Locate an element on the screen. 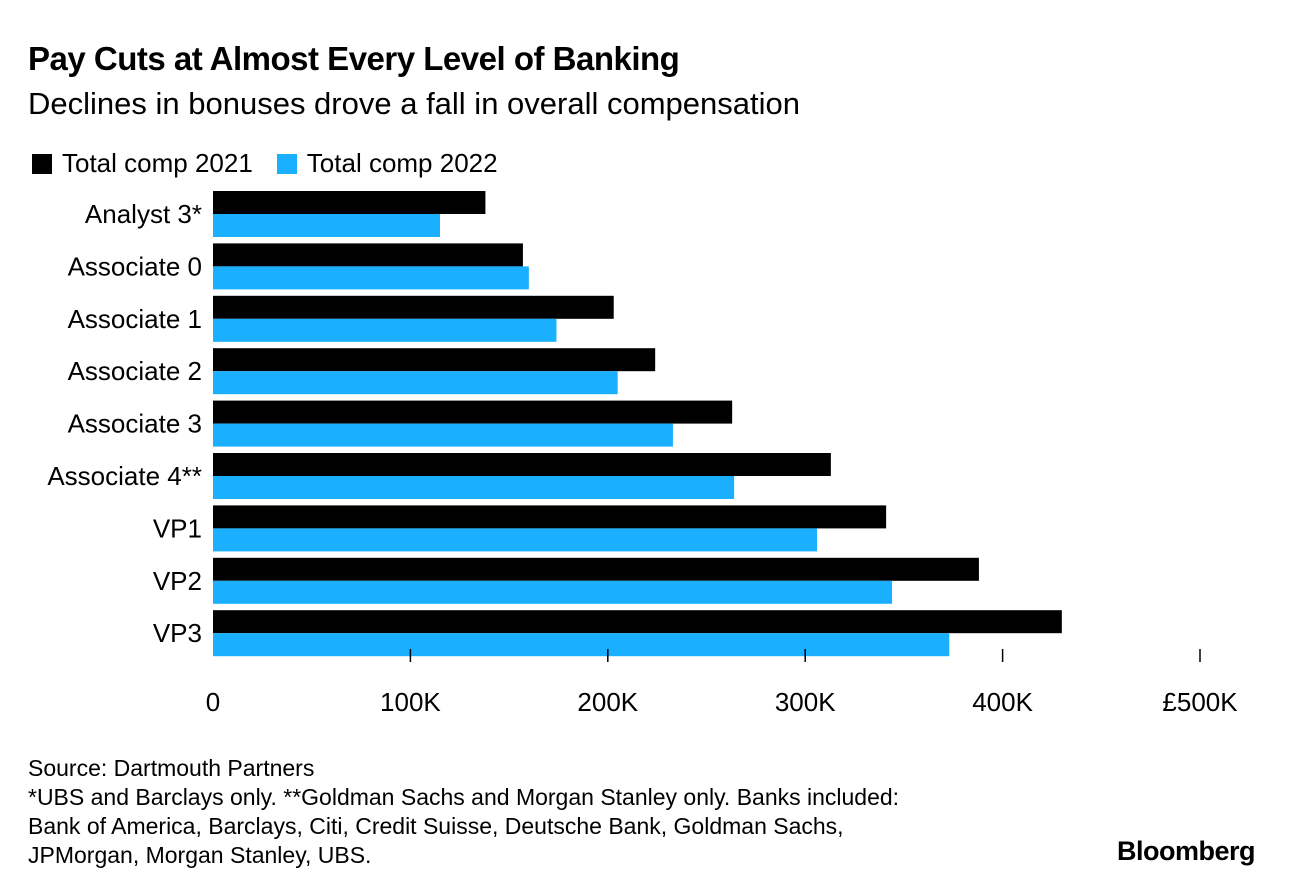 The height and width of the screenshot is (896, 1293). category-label-associate-1: Associate 1 is located at coordinates (135, 319).